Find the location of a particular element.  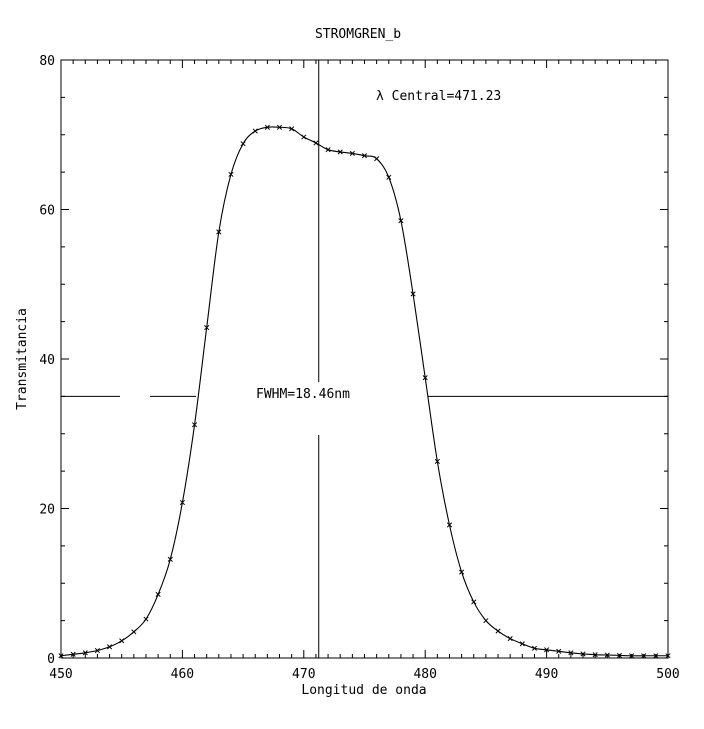

y-tick-label-4: 80 is located at coordinates (47, 61).